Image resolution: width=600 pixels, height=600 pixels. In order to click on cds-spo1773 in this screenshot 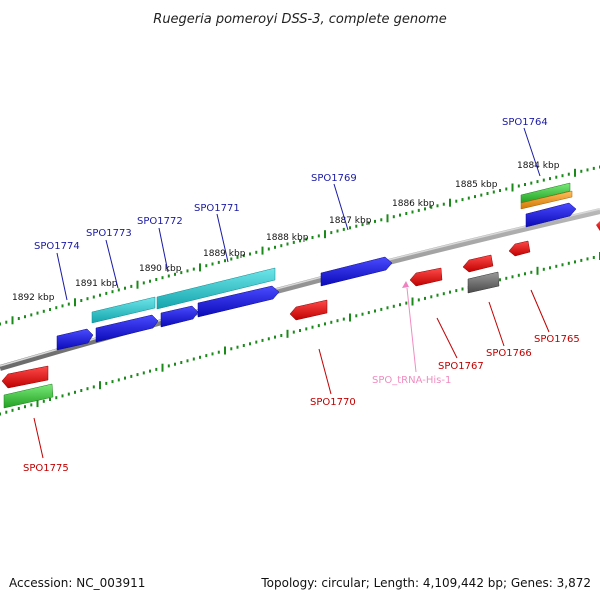, I will do `click(127, 328)`.